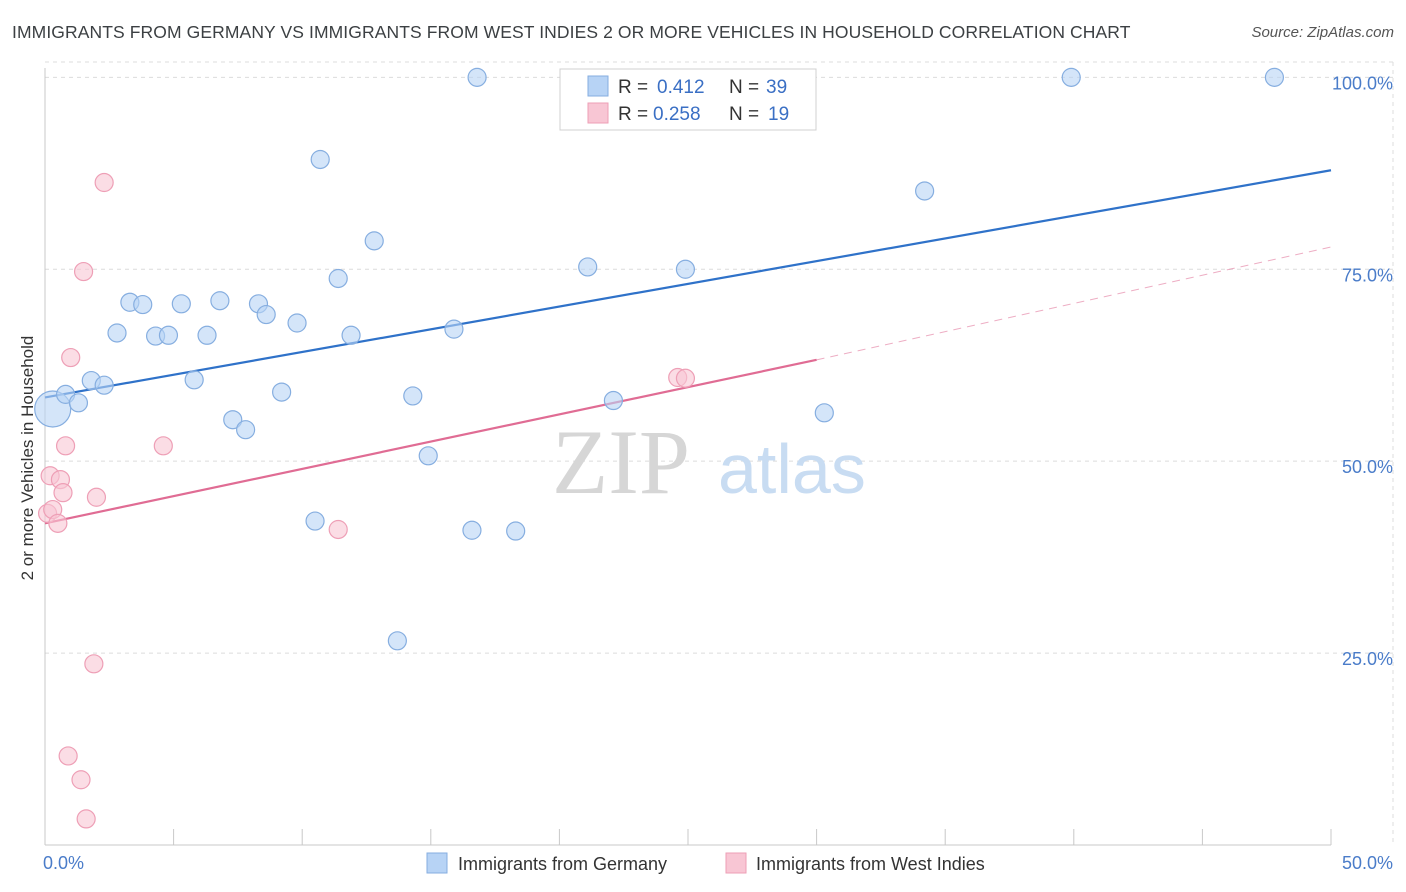 This screenshot has height=892, width=1406. Describe the element at coordinates (681, 87) in the screenshot. I see `legend-r-value-germany: 0.412` at that location.